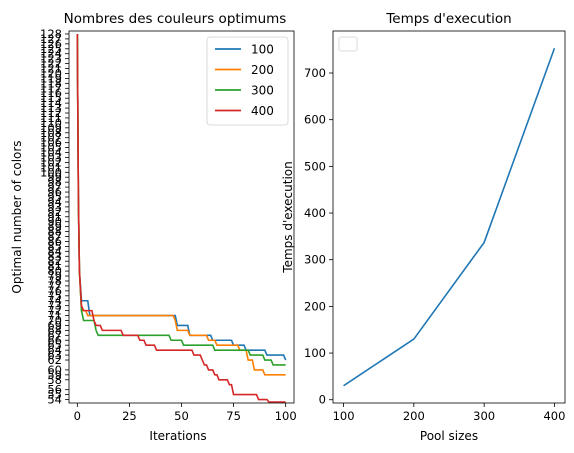  Describe the element at coordinates (54, 177) in the screenshot. I see `y-tick-label: 99` at that location.